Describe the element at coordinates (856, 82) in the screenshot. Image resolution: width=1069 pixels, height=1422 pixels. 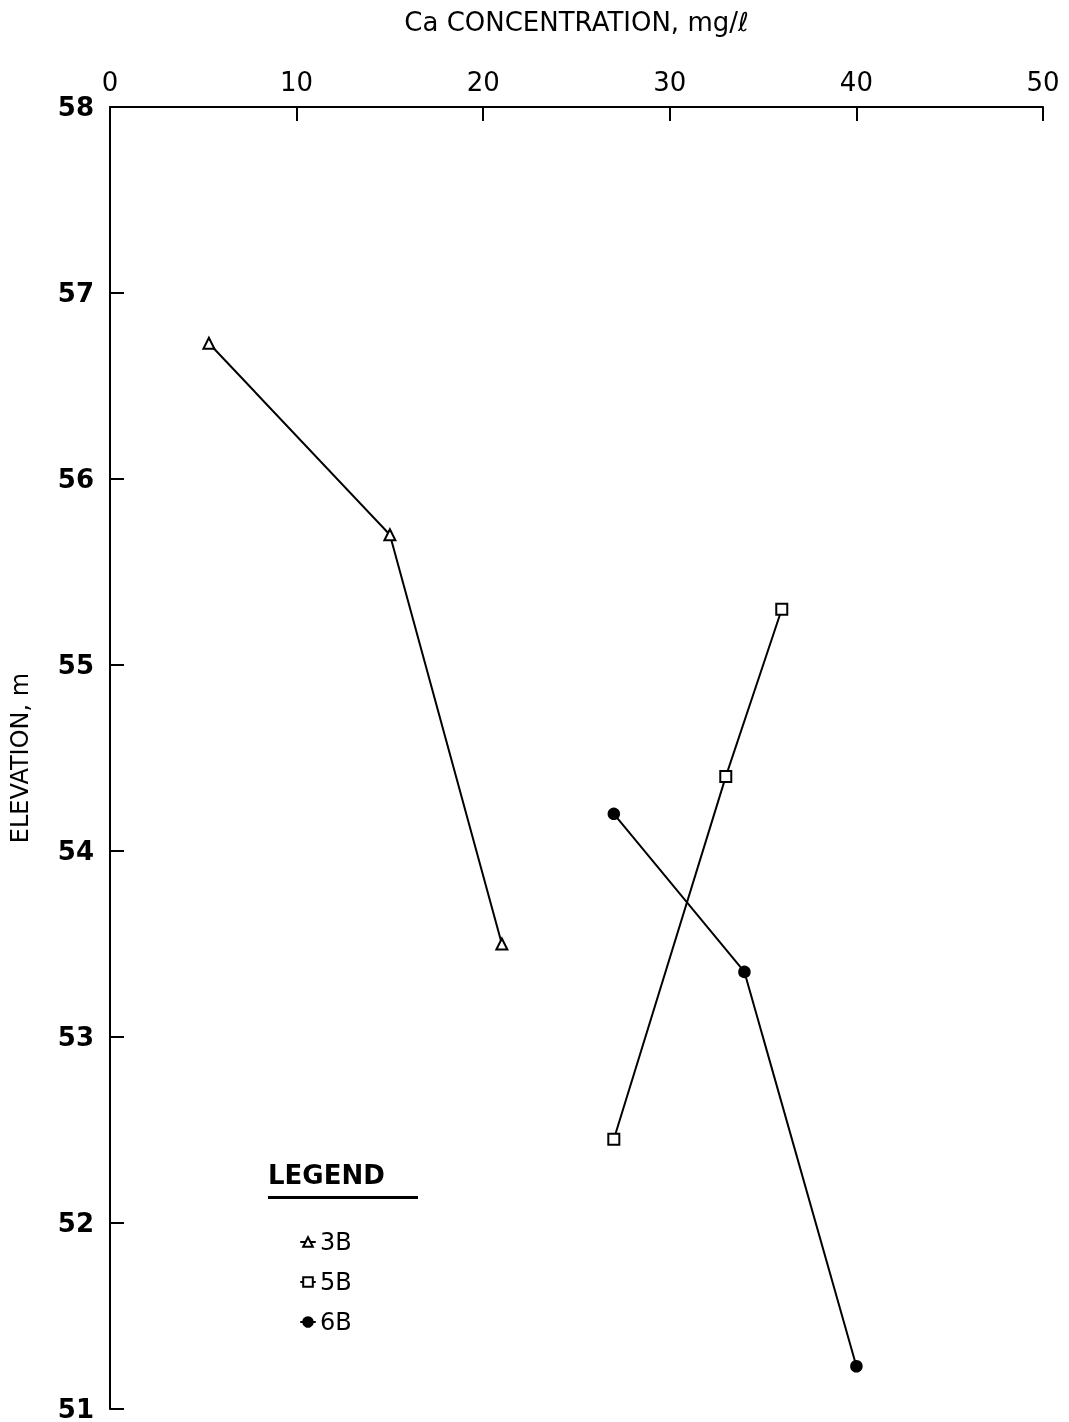
I see `x-tick-label: 40` at that location.